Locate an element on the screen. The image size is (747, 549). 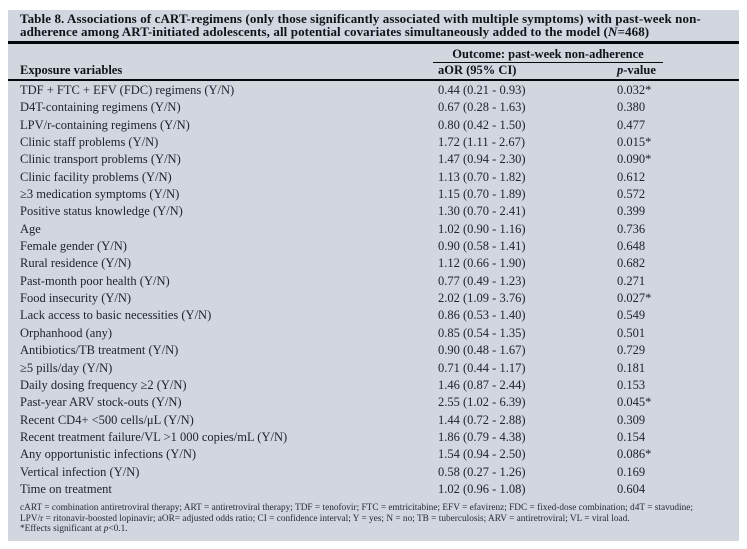
row-label: Daily dosing frequency ≥2 (Y/N) is located at coordinates (103, 384).